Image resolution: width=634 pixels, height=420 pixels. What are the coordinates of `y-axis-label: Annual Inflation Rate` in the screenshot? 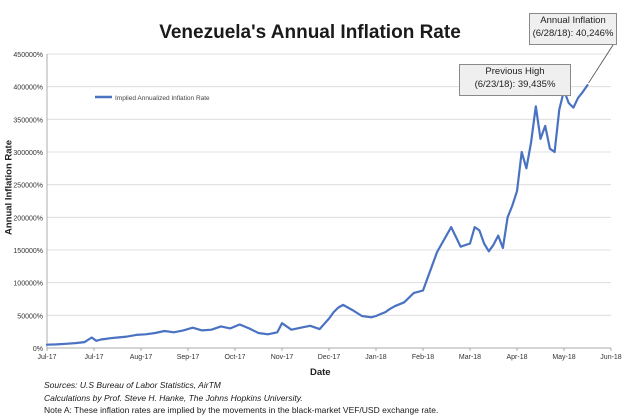 It's located at (9, 187).